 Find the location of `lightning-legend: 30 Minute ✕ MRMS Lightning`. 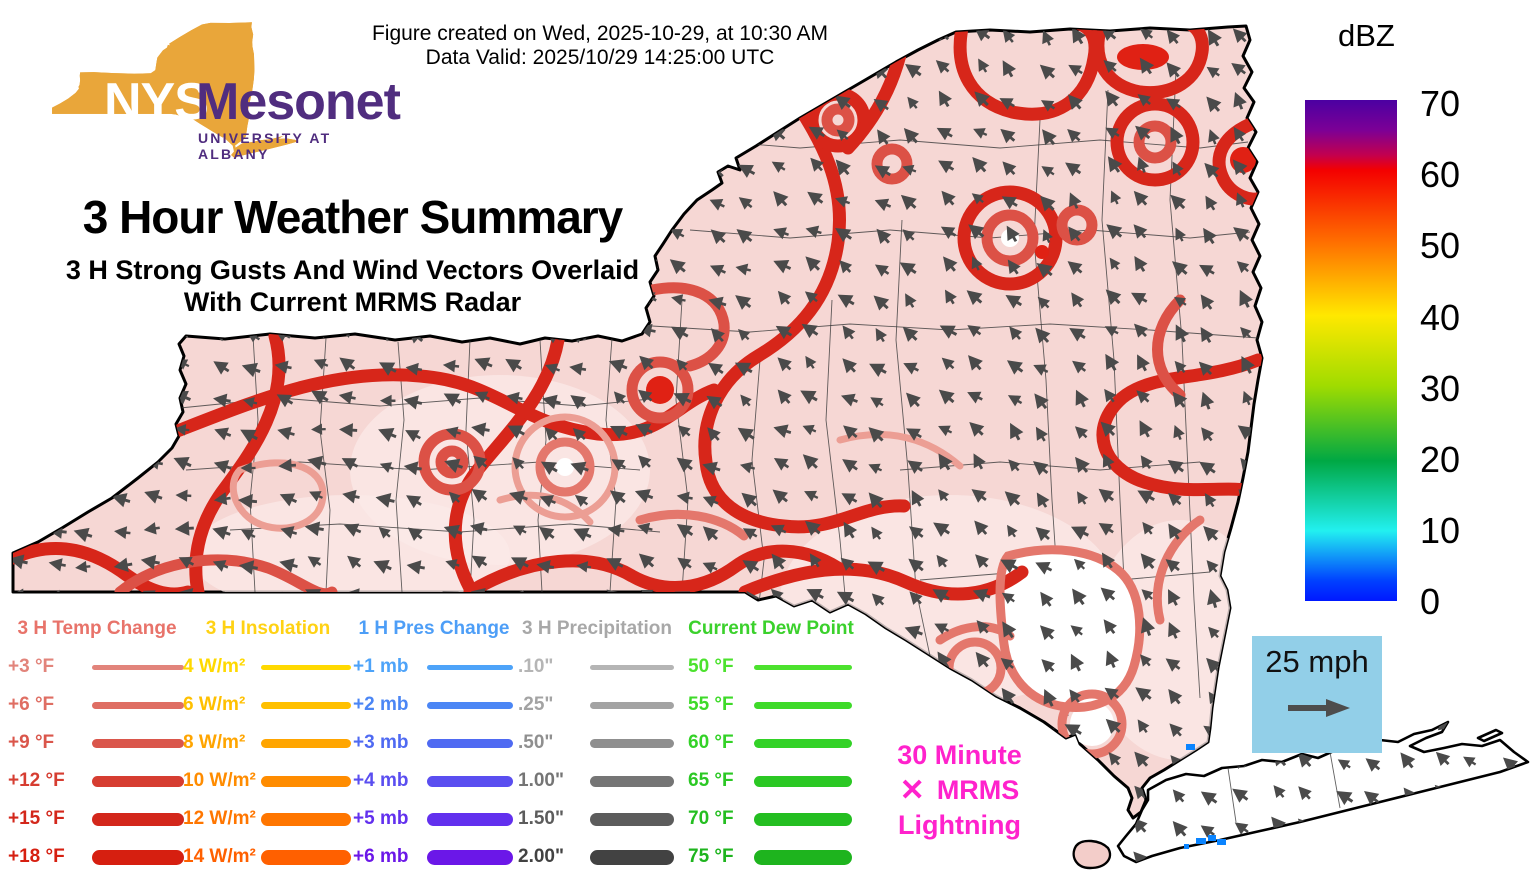

lightning-legend: 30 Minute ✕ MRMS Lightning is located at coordinates (959, 790).